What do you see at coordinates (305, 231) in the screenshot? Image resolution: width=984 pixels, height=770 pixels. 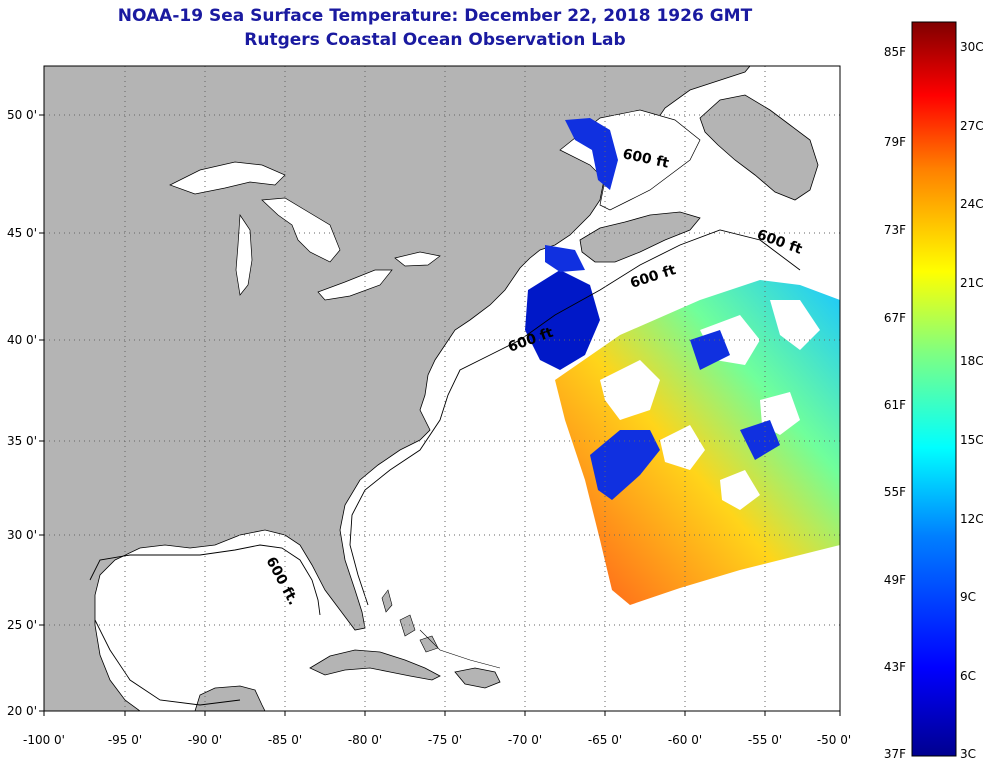 I see `great-lakes` at bounding box center [305, 231].